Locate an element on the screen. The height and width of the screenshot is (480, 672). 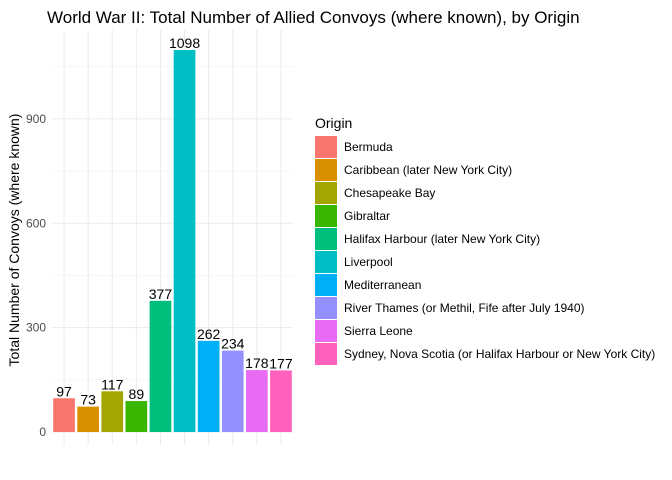
data-label-5: 1098 is located at coordinates (184, 43).